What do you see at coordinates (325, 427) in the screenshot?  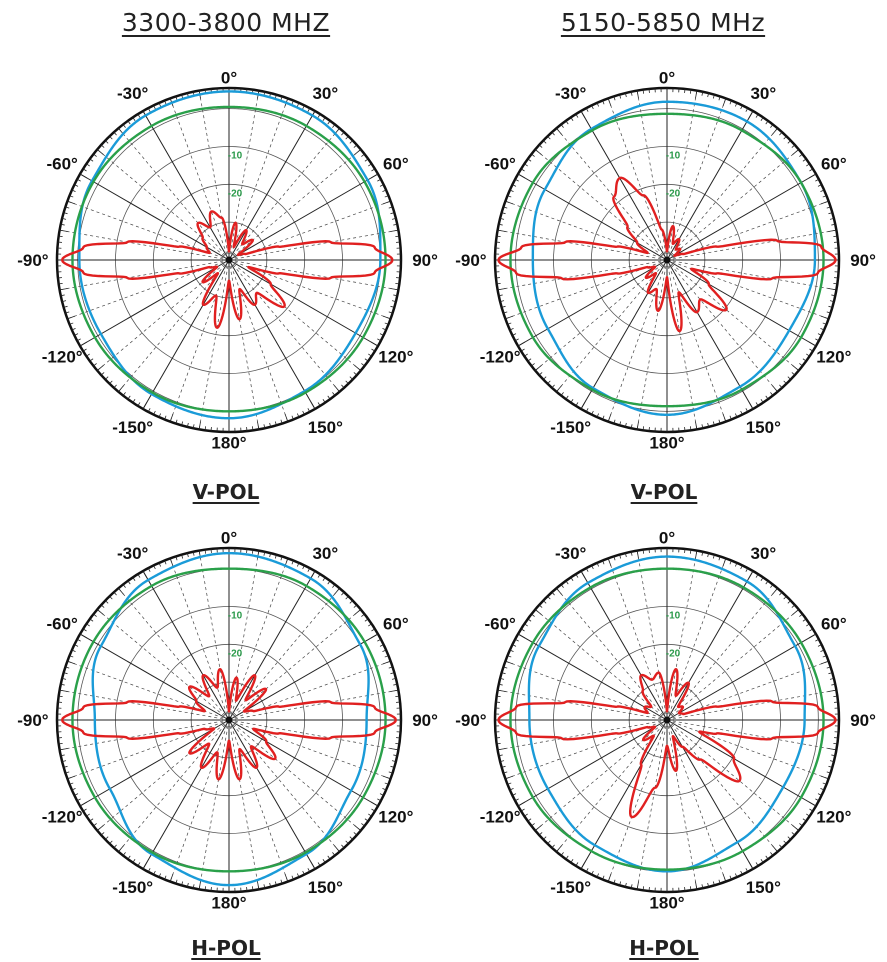 I see `angle-label-150: 150°` at bounding box center [325, 427].